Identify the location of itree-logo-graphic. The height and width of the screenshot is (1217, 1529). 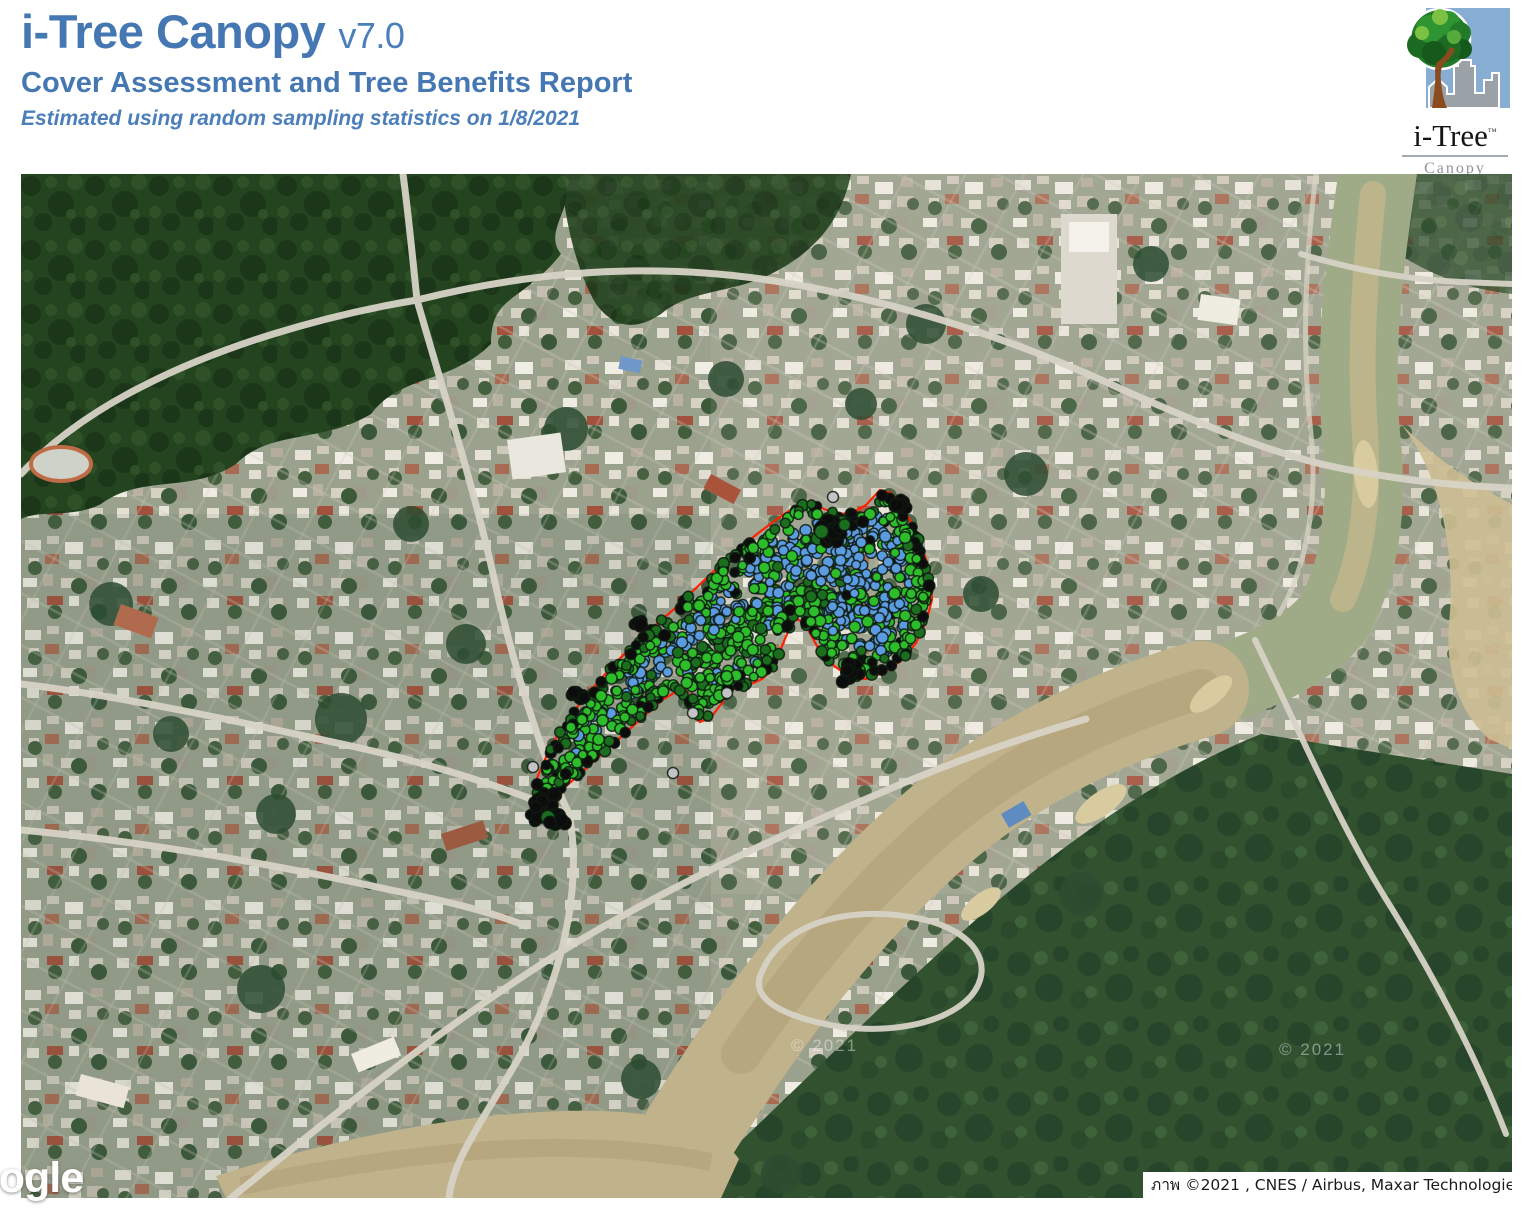
(1458, 58).